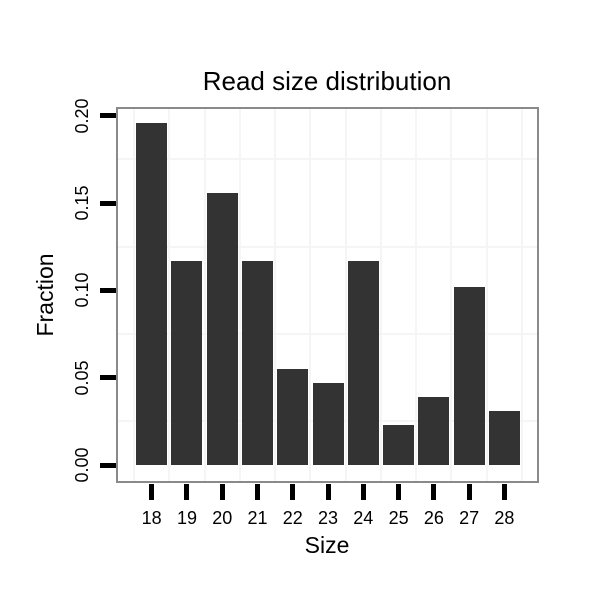 This screenshot has height=600, width=600. What do you see at coordinates (398, 518) in the screenshot?
I see `x-axis-tick-label: 25` at bounding box center [398, 518].